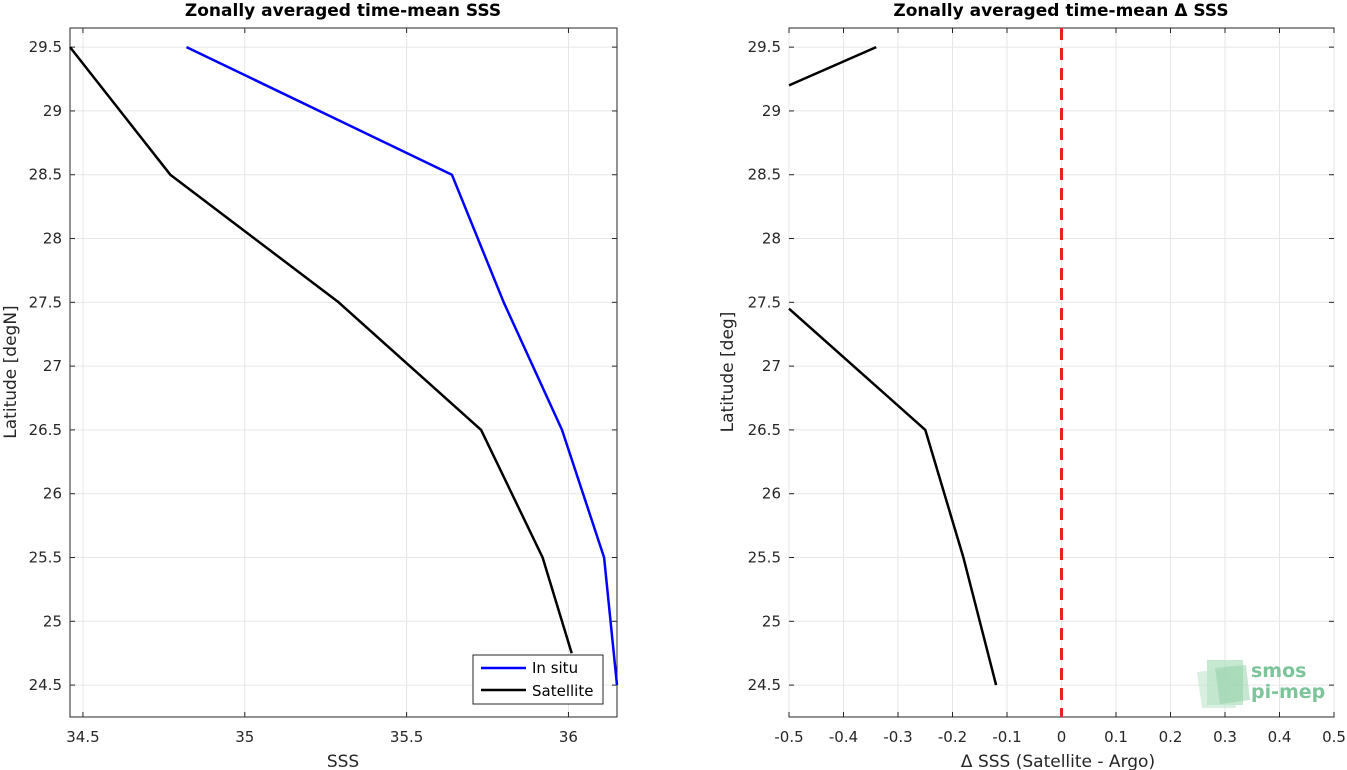 The height and width of the screenshot is (770, 1347). Describe the element at coordinates (343, 761) in the screenshot. I see `x-axis-label: SSS` at that location.